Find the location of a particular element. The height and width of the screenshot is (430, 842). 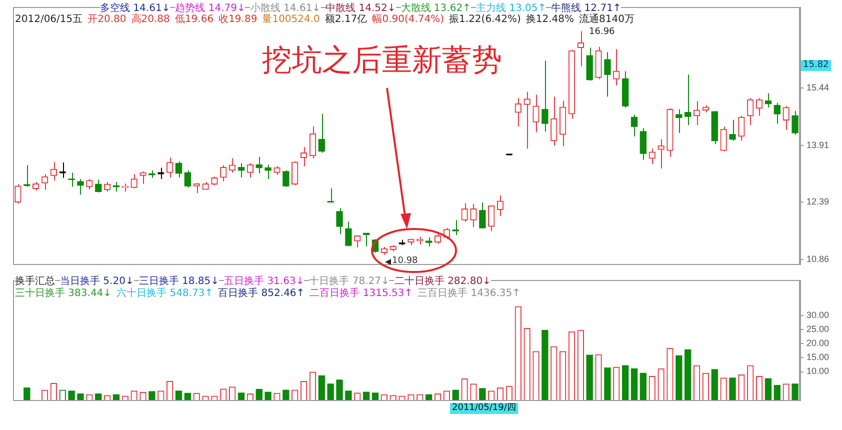

y-tick-label: 10.00 is located at coordinates (818, 371).